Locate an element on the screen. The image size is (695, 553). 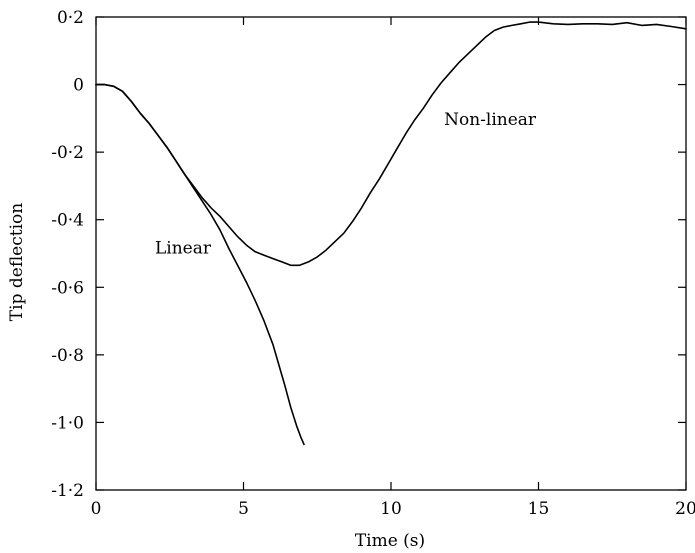
series-label-non-linear: Non-linear is located at coordinates (490, 120).